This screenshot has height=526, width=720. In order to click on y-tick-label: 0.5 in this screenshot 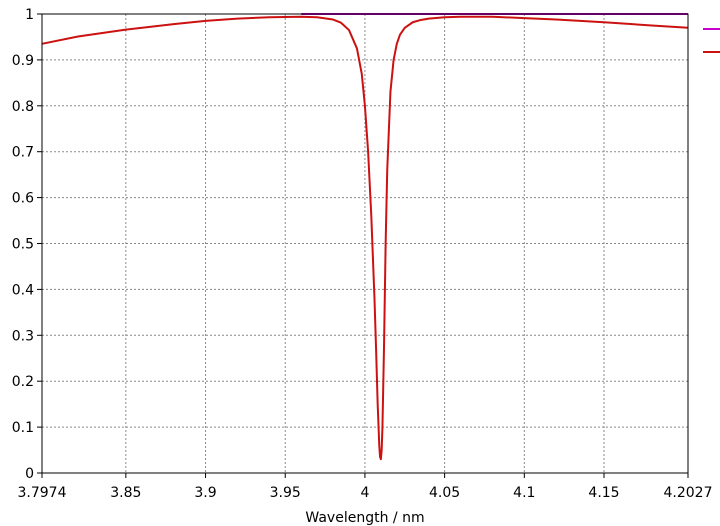, I will do `click(23, 245)`.